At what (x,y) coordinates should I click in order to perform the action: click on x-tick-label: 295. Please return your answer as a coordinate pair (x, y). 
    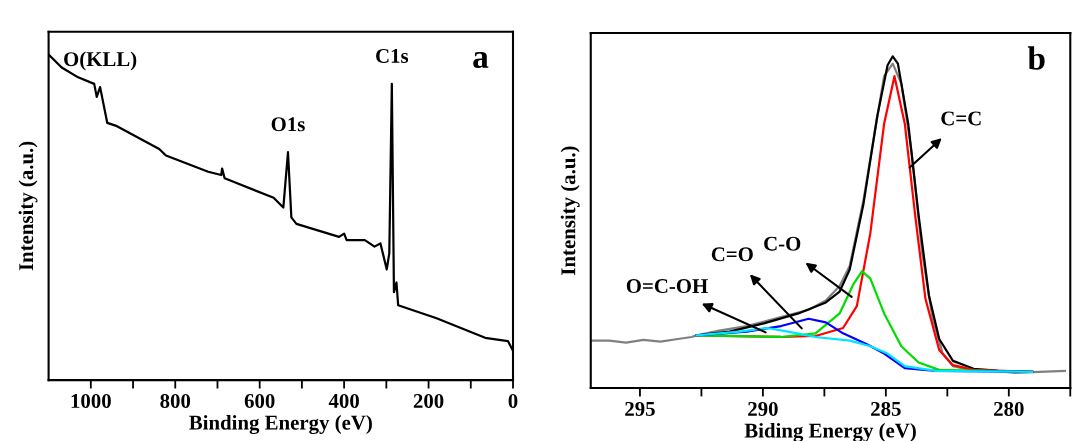
    Looking at the image, I should click on (640, 408).